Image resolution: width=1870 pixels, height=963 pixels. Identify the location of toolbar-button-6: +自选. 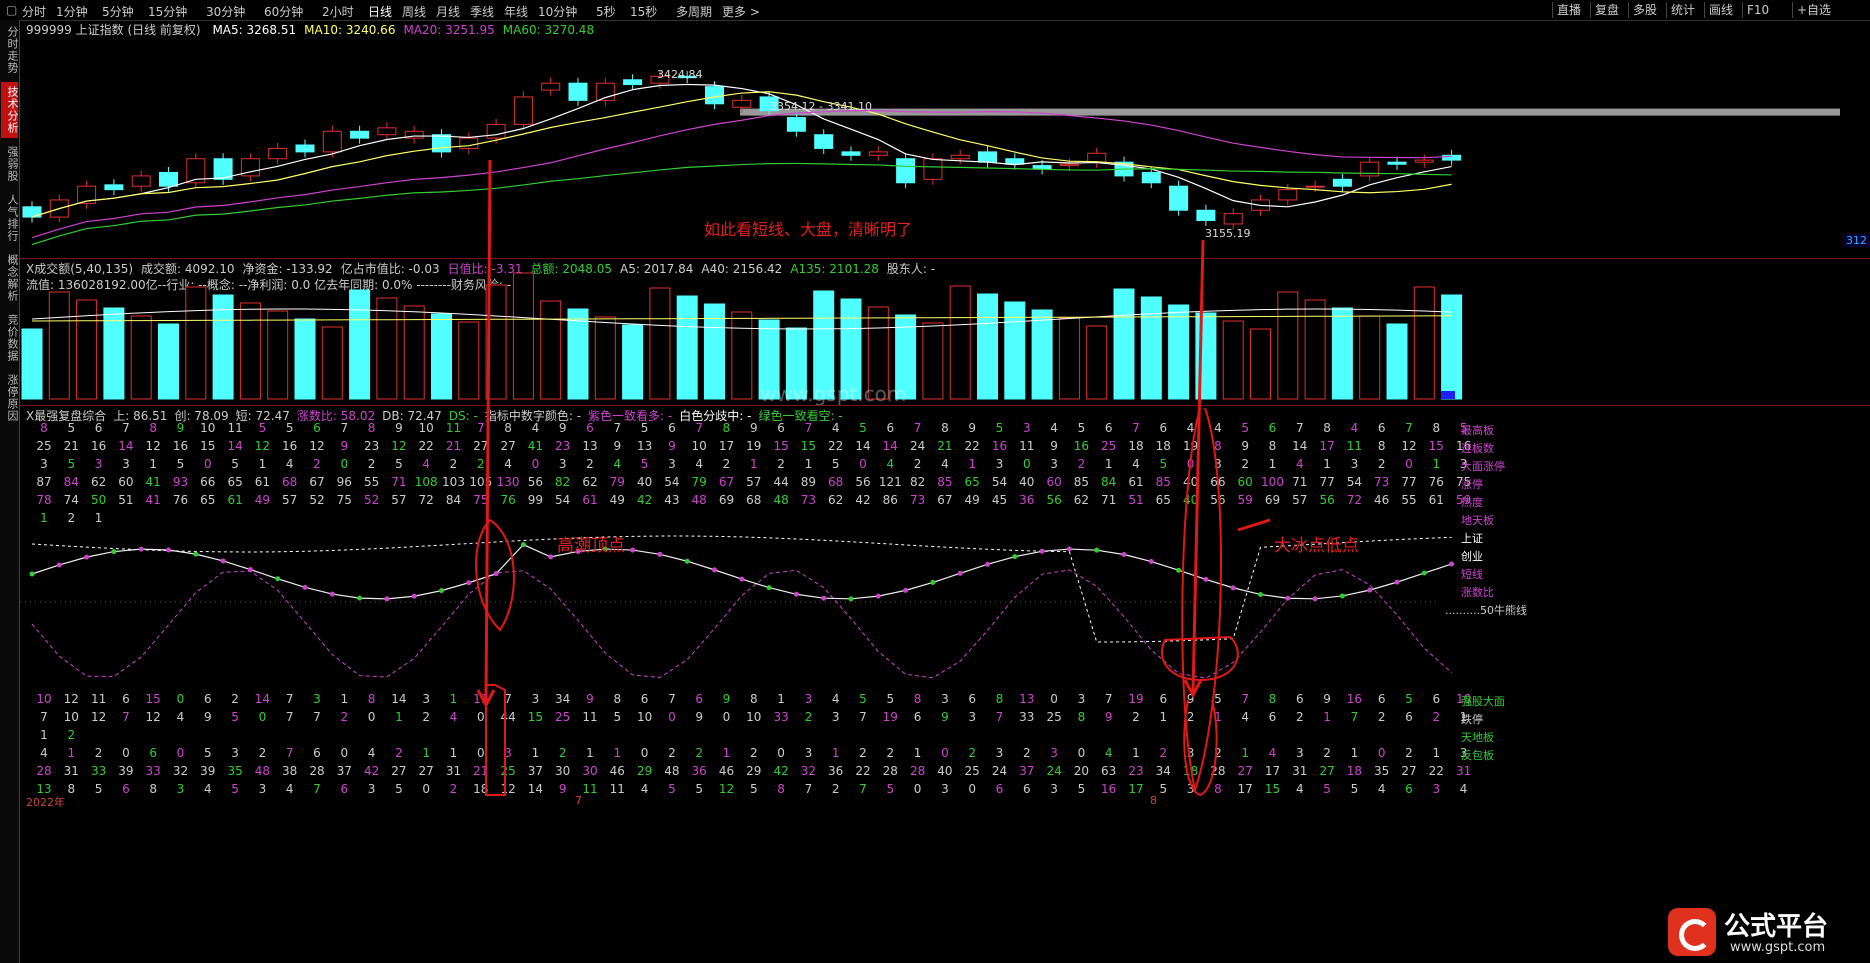
(1813, 10).